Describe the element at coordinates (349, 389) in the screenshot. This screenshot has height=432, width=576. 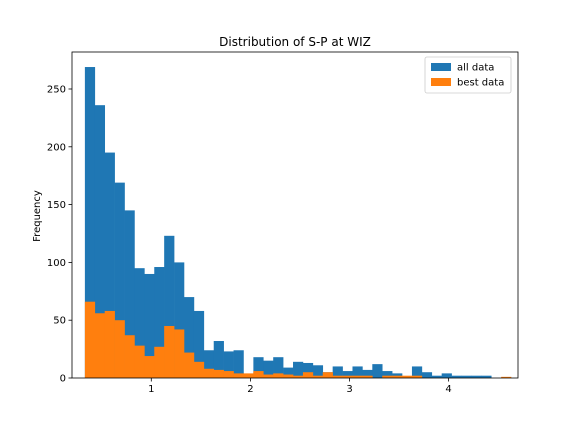
I see `x-tick-label: 3` at that location.